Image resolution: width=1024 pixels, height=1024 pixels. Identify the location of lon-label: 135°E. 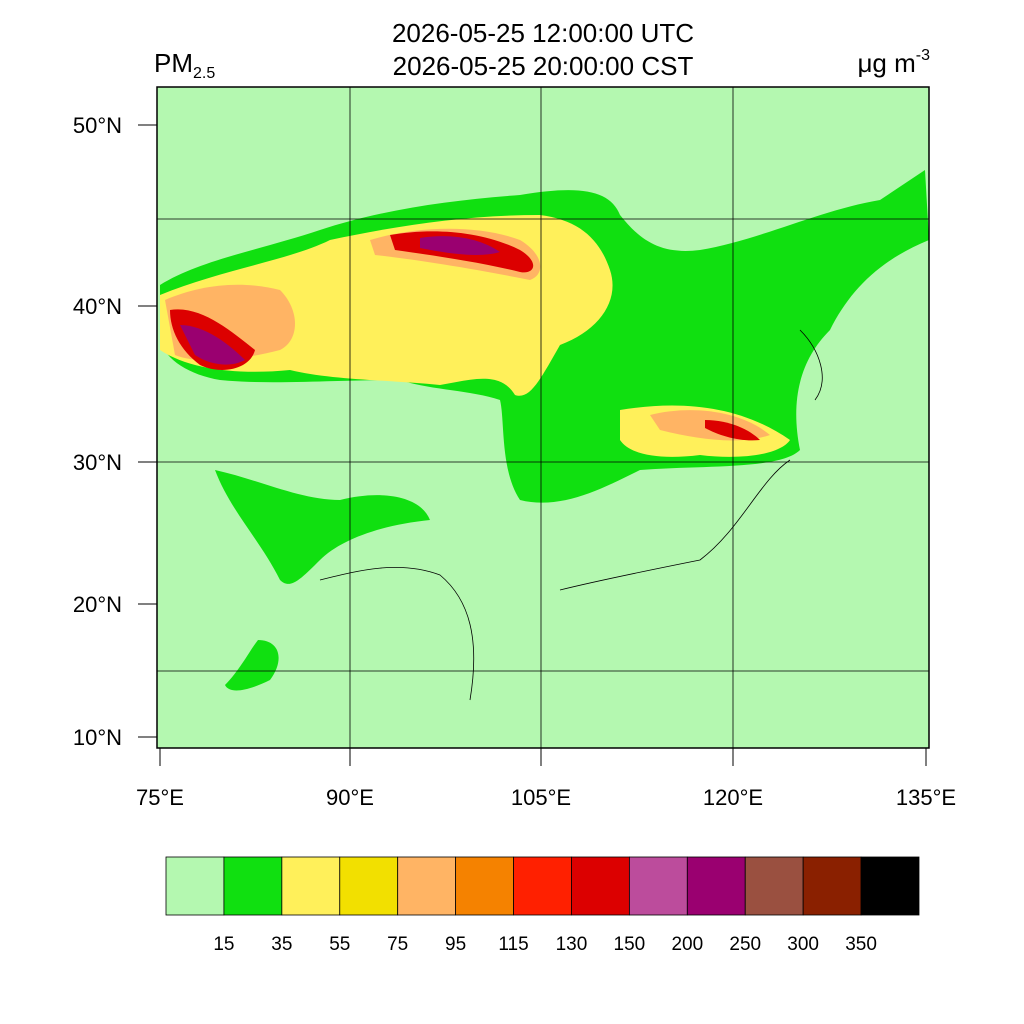
(926, 797).